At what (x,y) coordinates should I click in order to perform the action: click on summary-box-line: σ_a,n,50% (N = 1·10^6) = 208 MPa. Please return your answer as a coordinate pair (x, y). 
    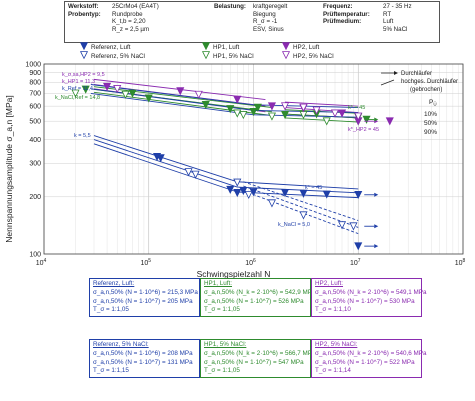
    Looking at the image, I should click on (143, 353).